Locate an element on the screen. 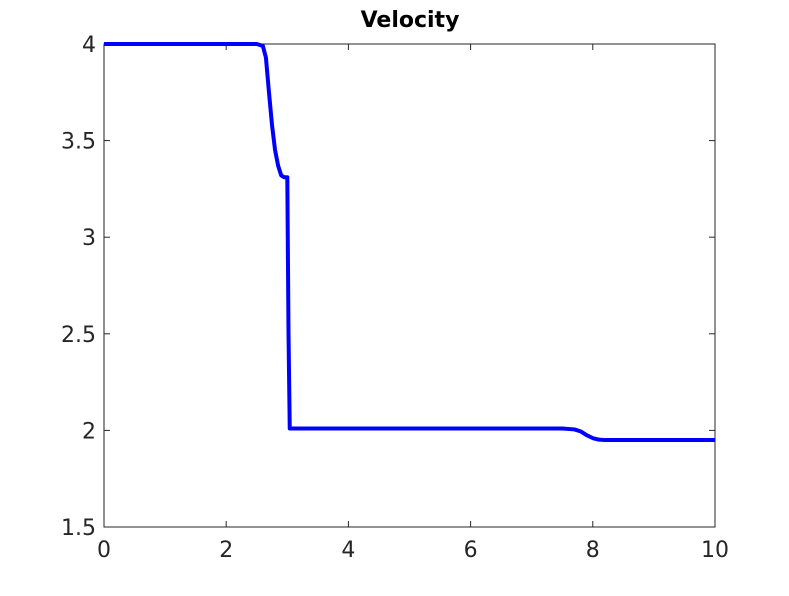 The width and height of the screenshot is (789, 596). x-tick-label: 8 is located at coordinates (593, 550).